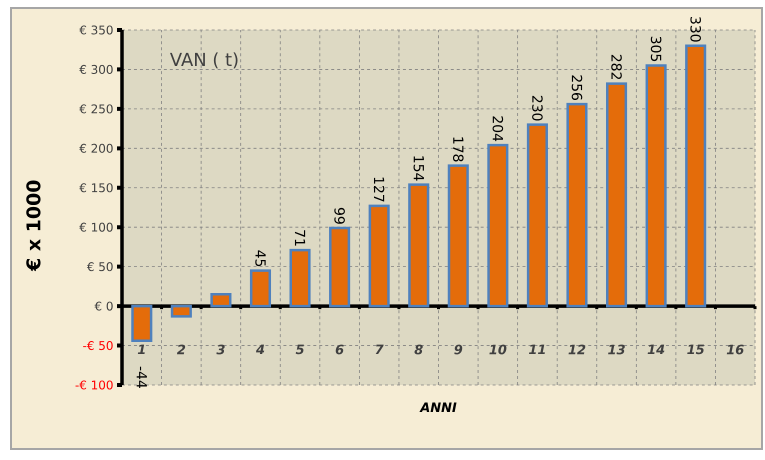  What do you see at coordinates (96, 30) in the screenshot?
I see `y-tick-label: € 350` at bounding box center [96, 30].